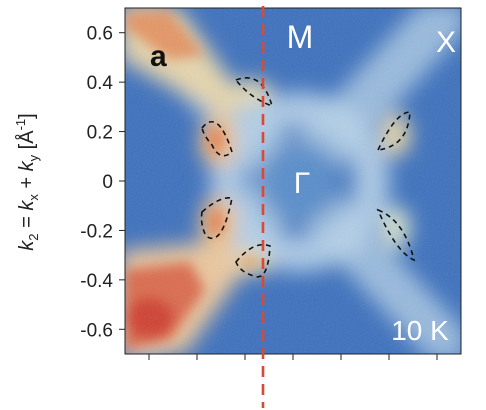  I want to click on ylabel-kx-sub: x, so click(33, 197).